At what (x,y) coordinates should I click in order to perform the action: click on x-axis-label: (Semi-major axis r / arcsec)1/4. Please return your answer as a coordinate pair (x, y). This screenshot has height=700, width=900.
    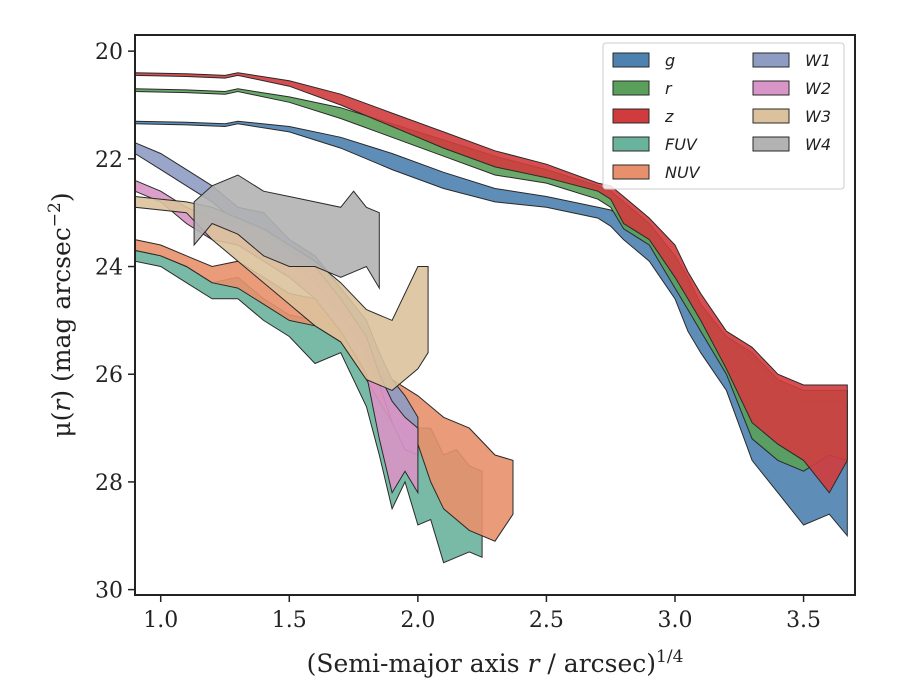
    Looking at the image, I should click on (495, 662).